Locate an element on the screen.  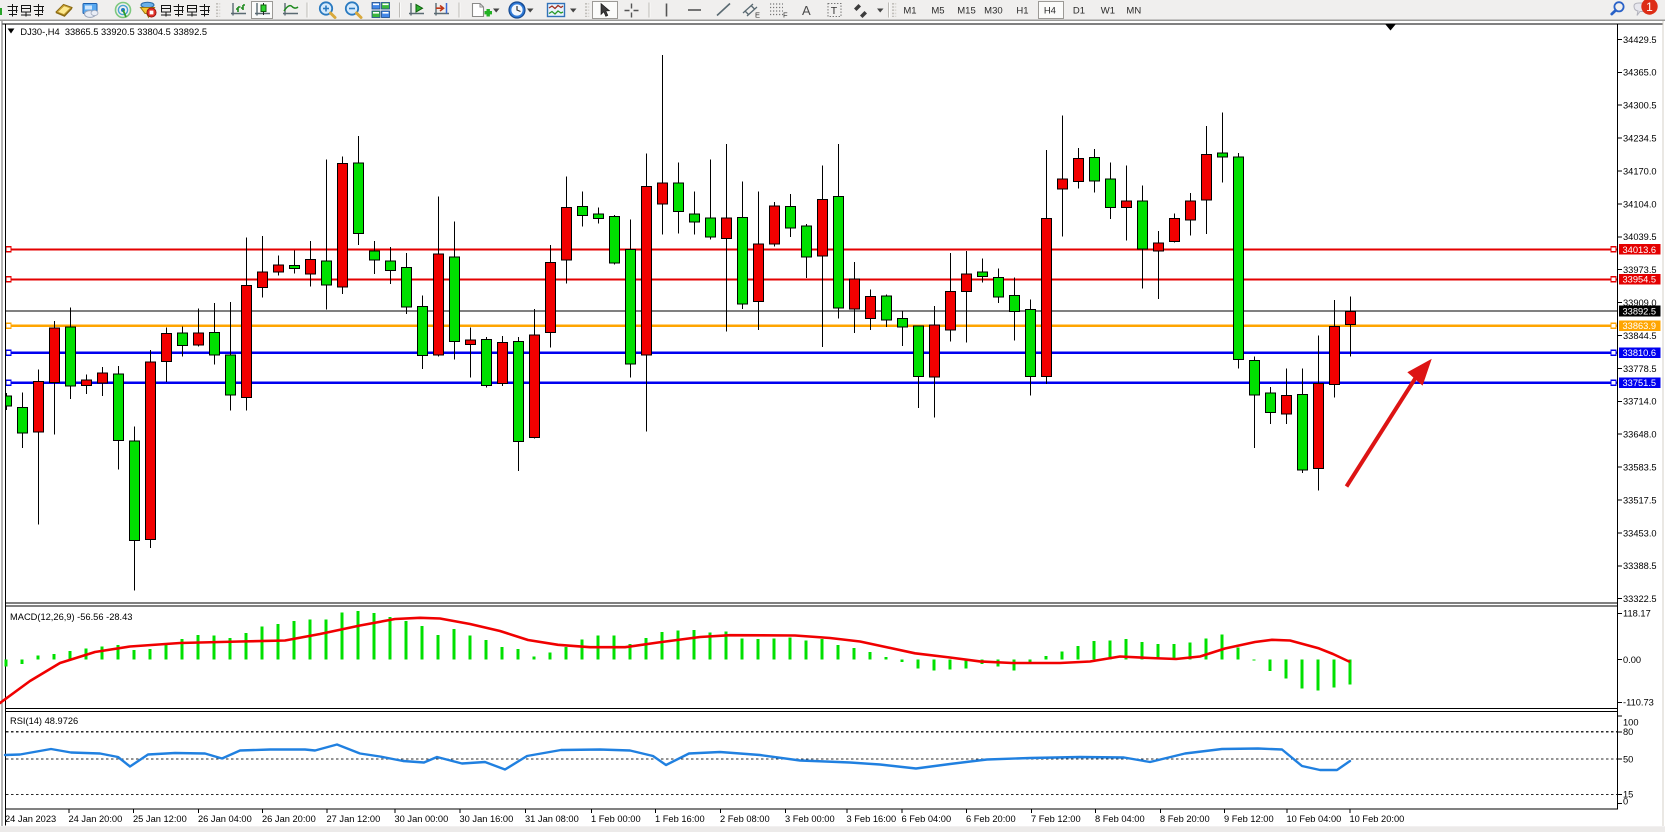
svg-text: 118.17 is located at coordinates (1637, 614).